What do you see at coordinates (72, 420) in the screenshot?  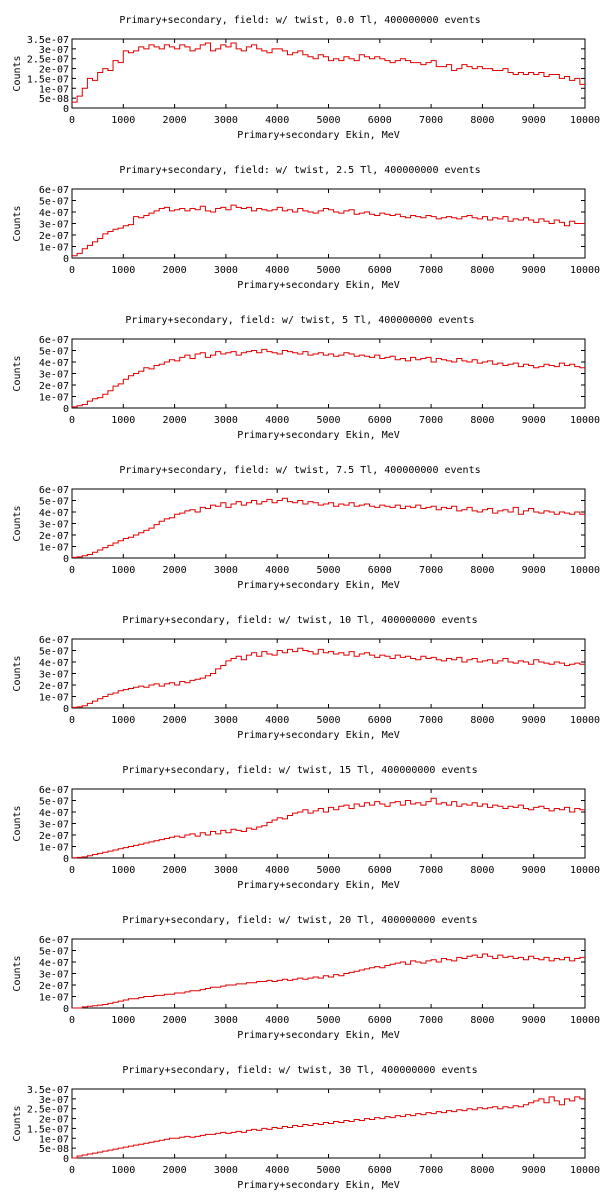 I see `x-tick-label: 0` at bounding box center [72, 420].